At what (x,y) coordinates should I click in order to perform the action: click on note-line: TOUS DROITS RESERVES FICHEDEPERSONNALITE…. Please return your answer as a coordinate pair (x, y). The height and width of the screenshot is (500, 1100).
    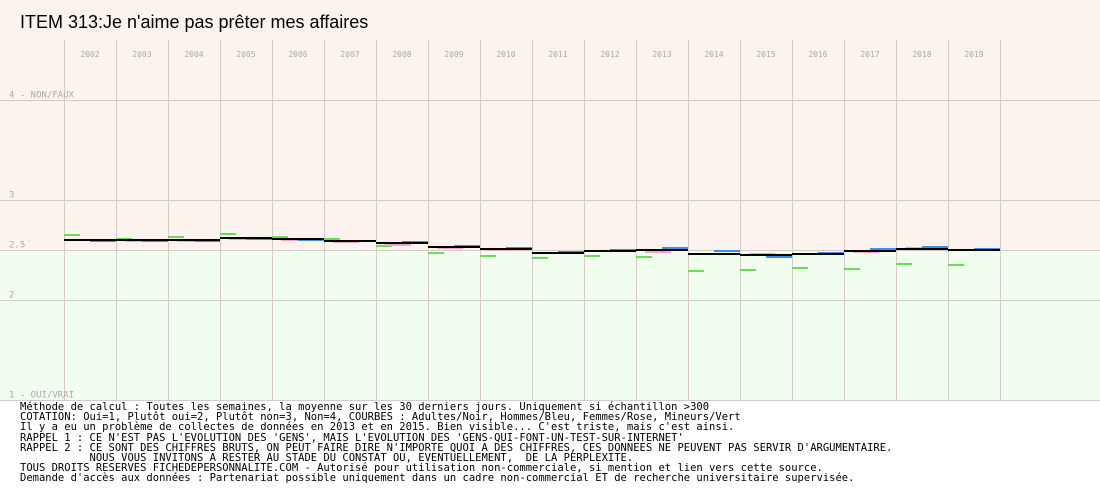
    Looking at the image, I should click on (421, 468).